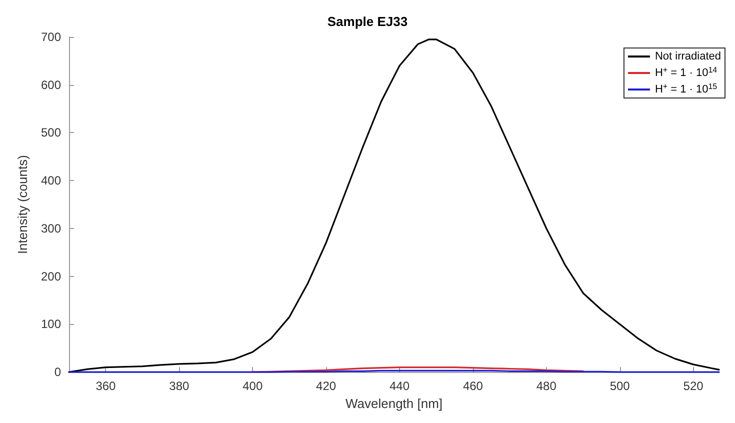 Image resolution: width=735 pixels, height=423 pixels. What do you see at coordinates (326, 386) in the screenshot?
I see `x-tick-label: 420` at bounding box center [326, 386].